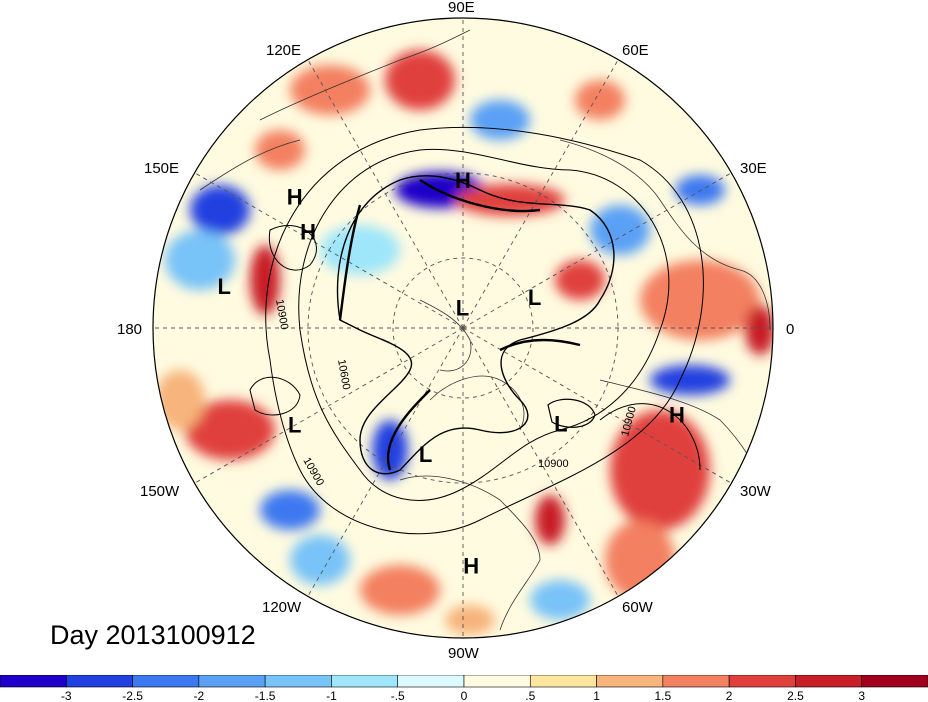 This screenshot has width=928, height=702. I want to click on colorbar-tick-label: 2.5, so click(795, 695).